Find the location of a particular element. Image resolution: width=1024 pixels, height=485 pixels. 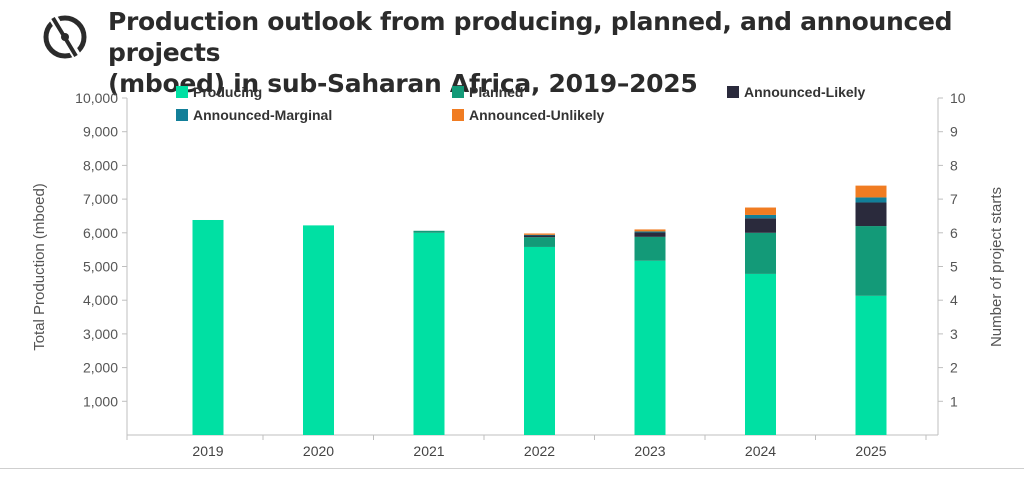

x-tick-label: 2019 is located at coordinates (207, 451).